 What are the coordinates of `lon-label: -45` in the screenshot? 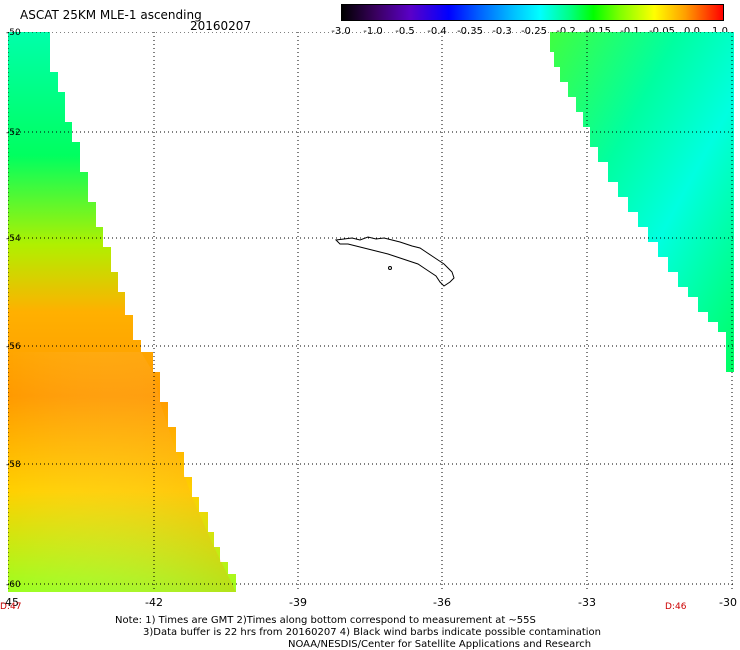 It's located at (10, 602).